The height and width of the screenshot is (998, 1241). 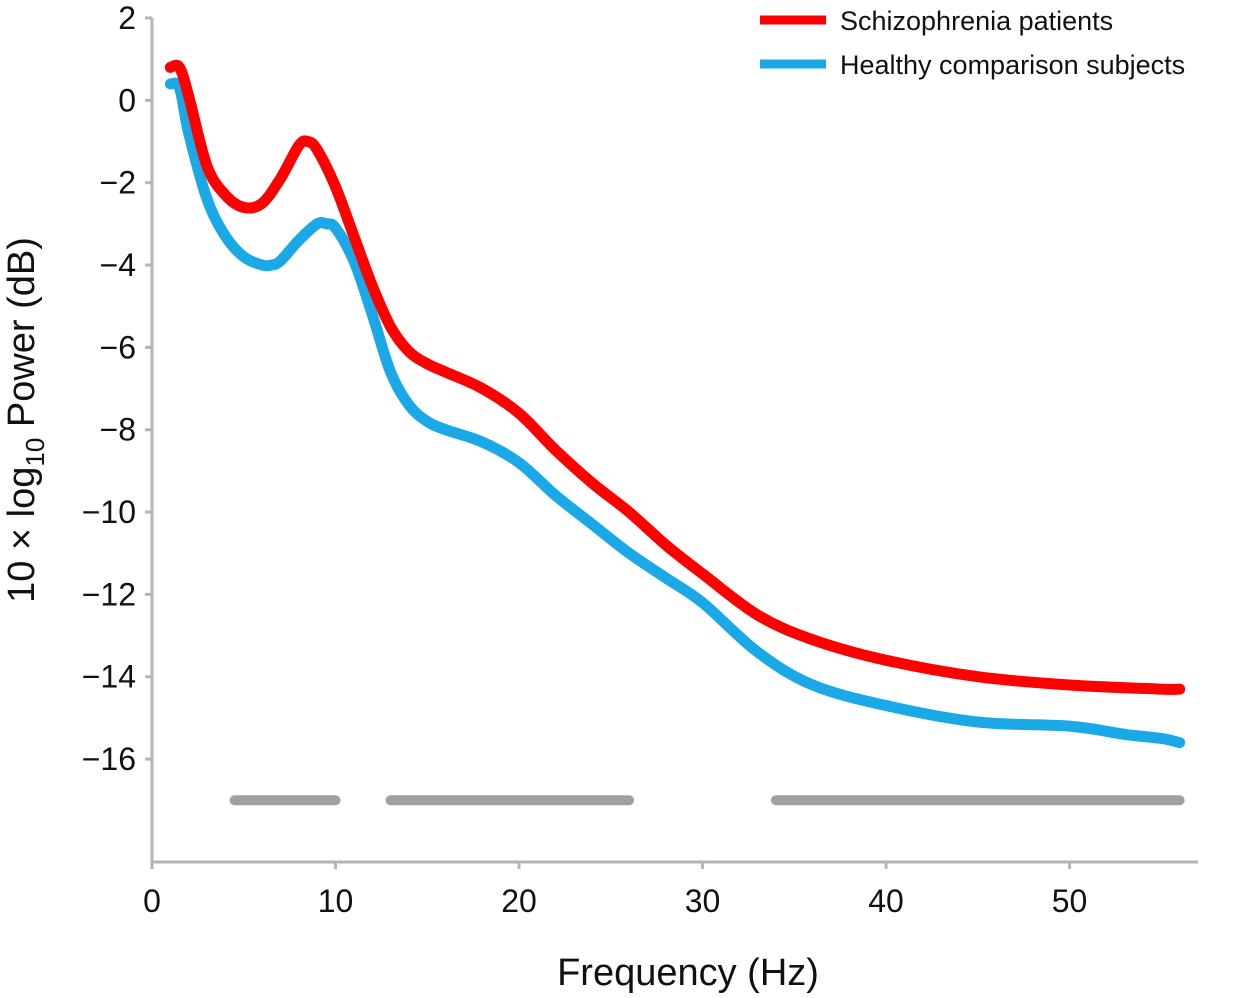 I want to click on y-tick-label: 0, so click(x=127, y=100).